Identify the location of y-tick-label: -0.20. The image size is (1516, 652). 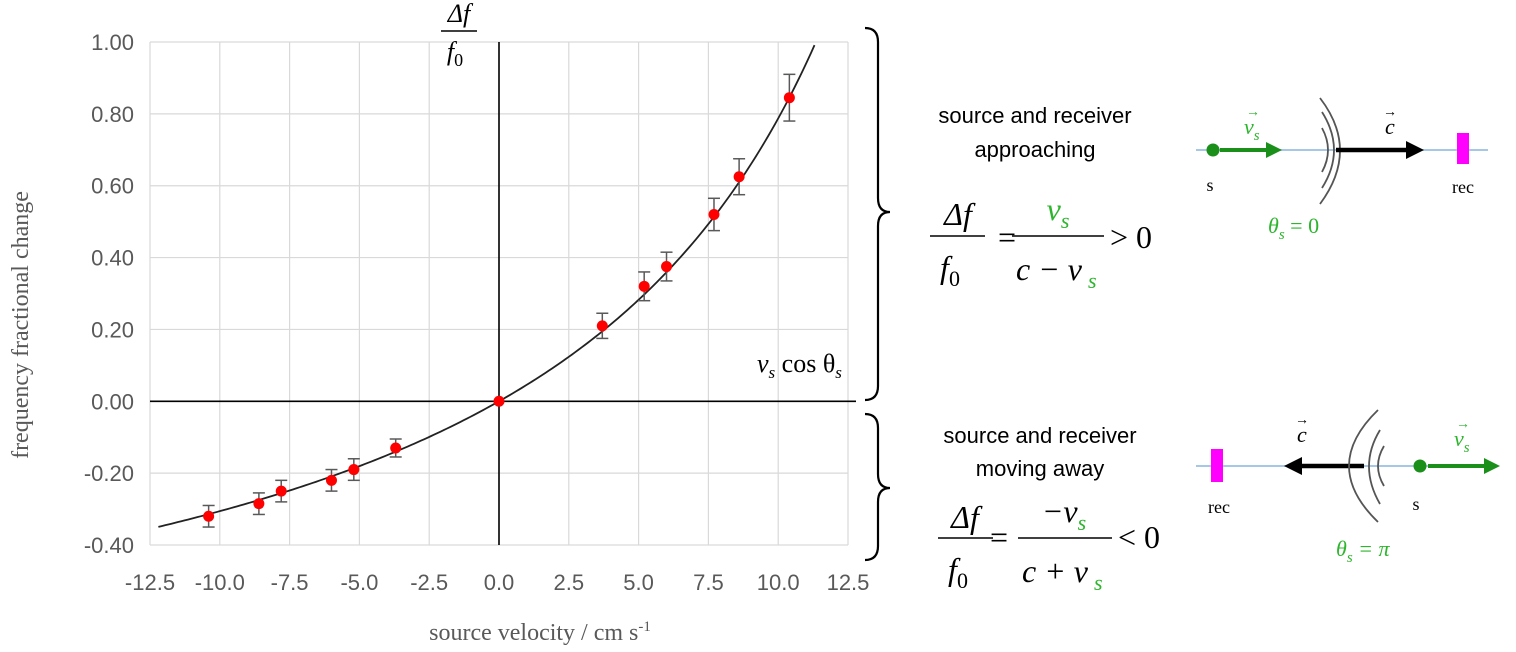
(109, 473).